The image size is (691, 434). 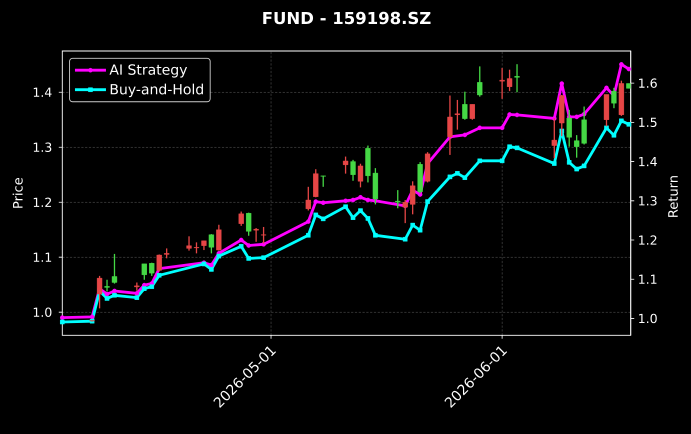 What do you see at coordinates (43, 92) in the screenshot?
I see `y-tick-label: 1.4` at bounding box center [43, 92].